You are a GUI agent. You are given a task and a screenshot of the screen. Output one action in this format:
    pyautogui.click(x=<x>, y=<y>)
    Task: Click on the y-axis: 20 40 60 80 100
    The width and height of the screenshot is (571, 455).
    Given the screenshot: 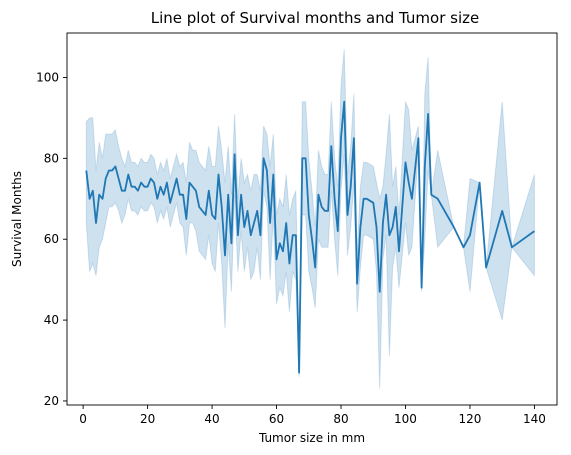 What is the action you would take?
    pyautogui.click(x=51, y=238)
    